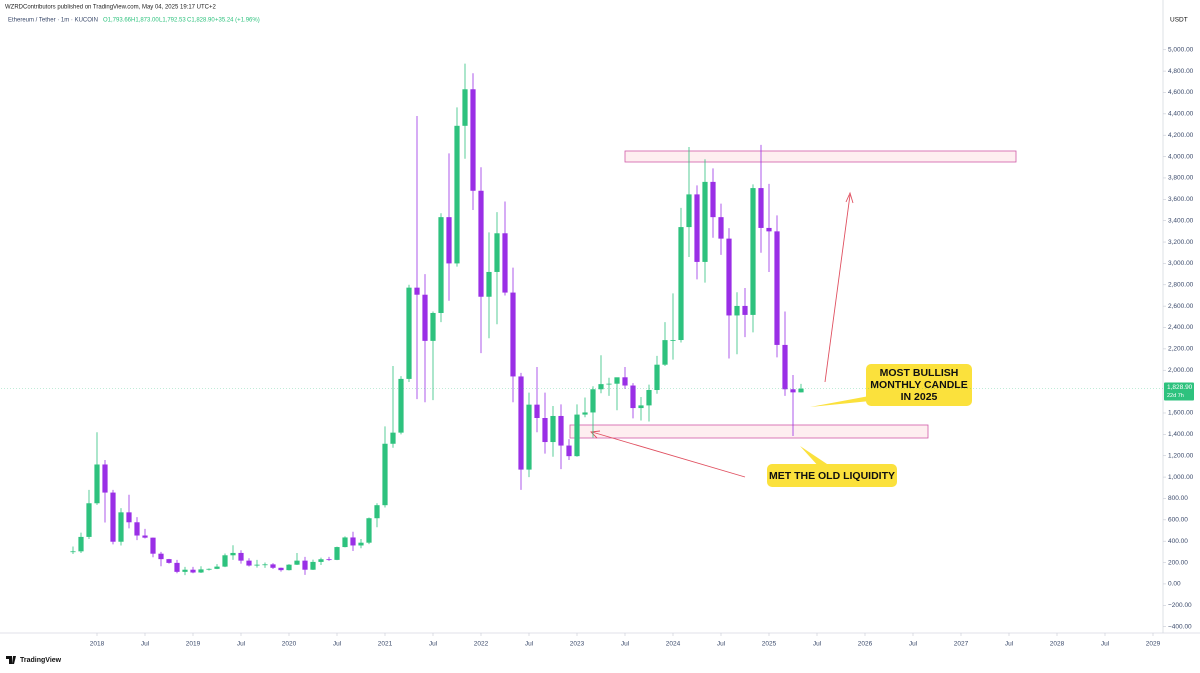  I want to click on callout-text: MOST BULLISH MONTHLY CANDLE IN 2025, so click(919, 385).